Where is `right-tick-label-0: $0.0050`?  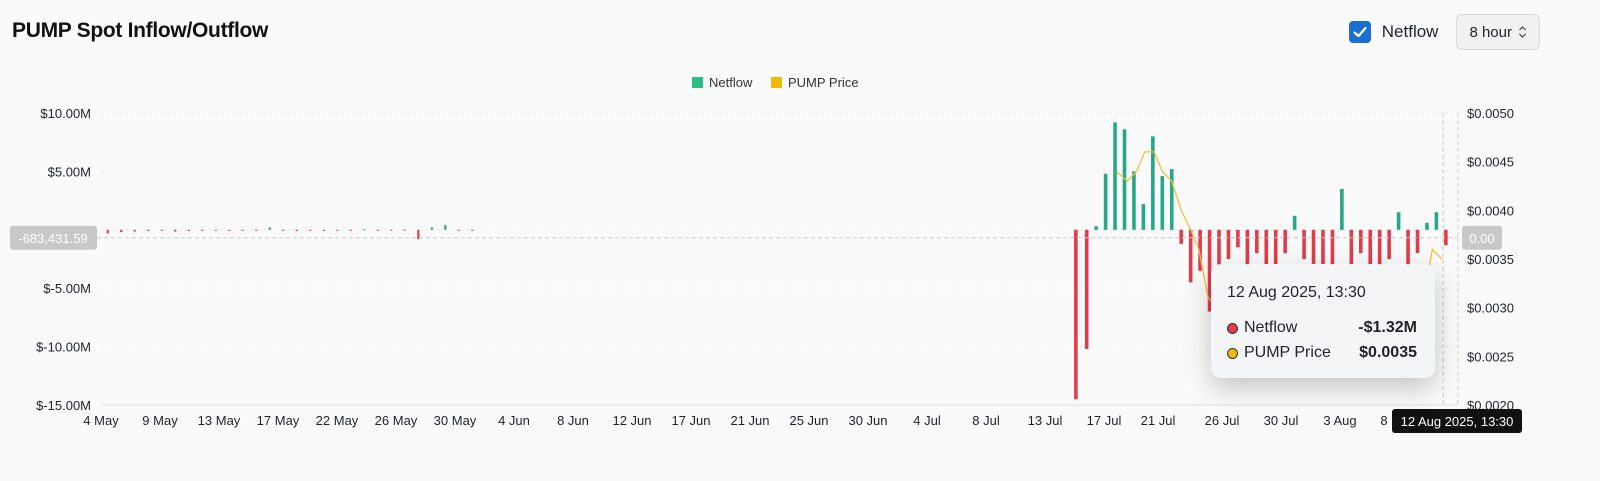
right-tick-label-0: $0.0050 is located at coordinates (1490, 113).